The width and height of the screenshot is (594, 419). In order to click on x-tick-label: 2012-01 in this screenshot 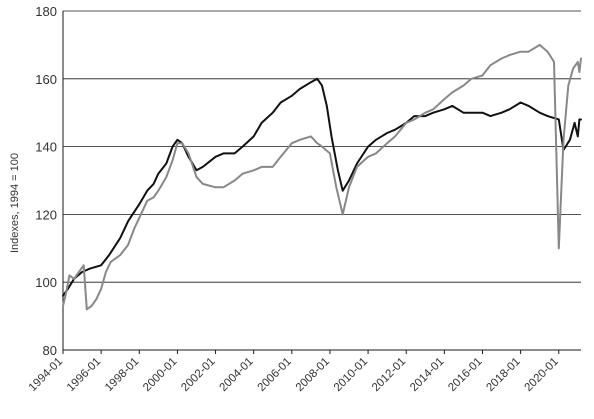, I will do `click(389, 375)`.